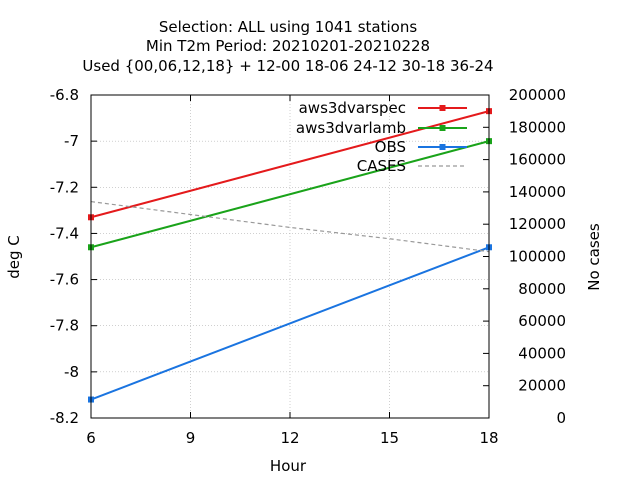 The image size is (640, 480). What do you see at coordinates (537, 127) in the screenshot?
I see `y2-tick-label-9: 180000` at bounding box center [537, 127].